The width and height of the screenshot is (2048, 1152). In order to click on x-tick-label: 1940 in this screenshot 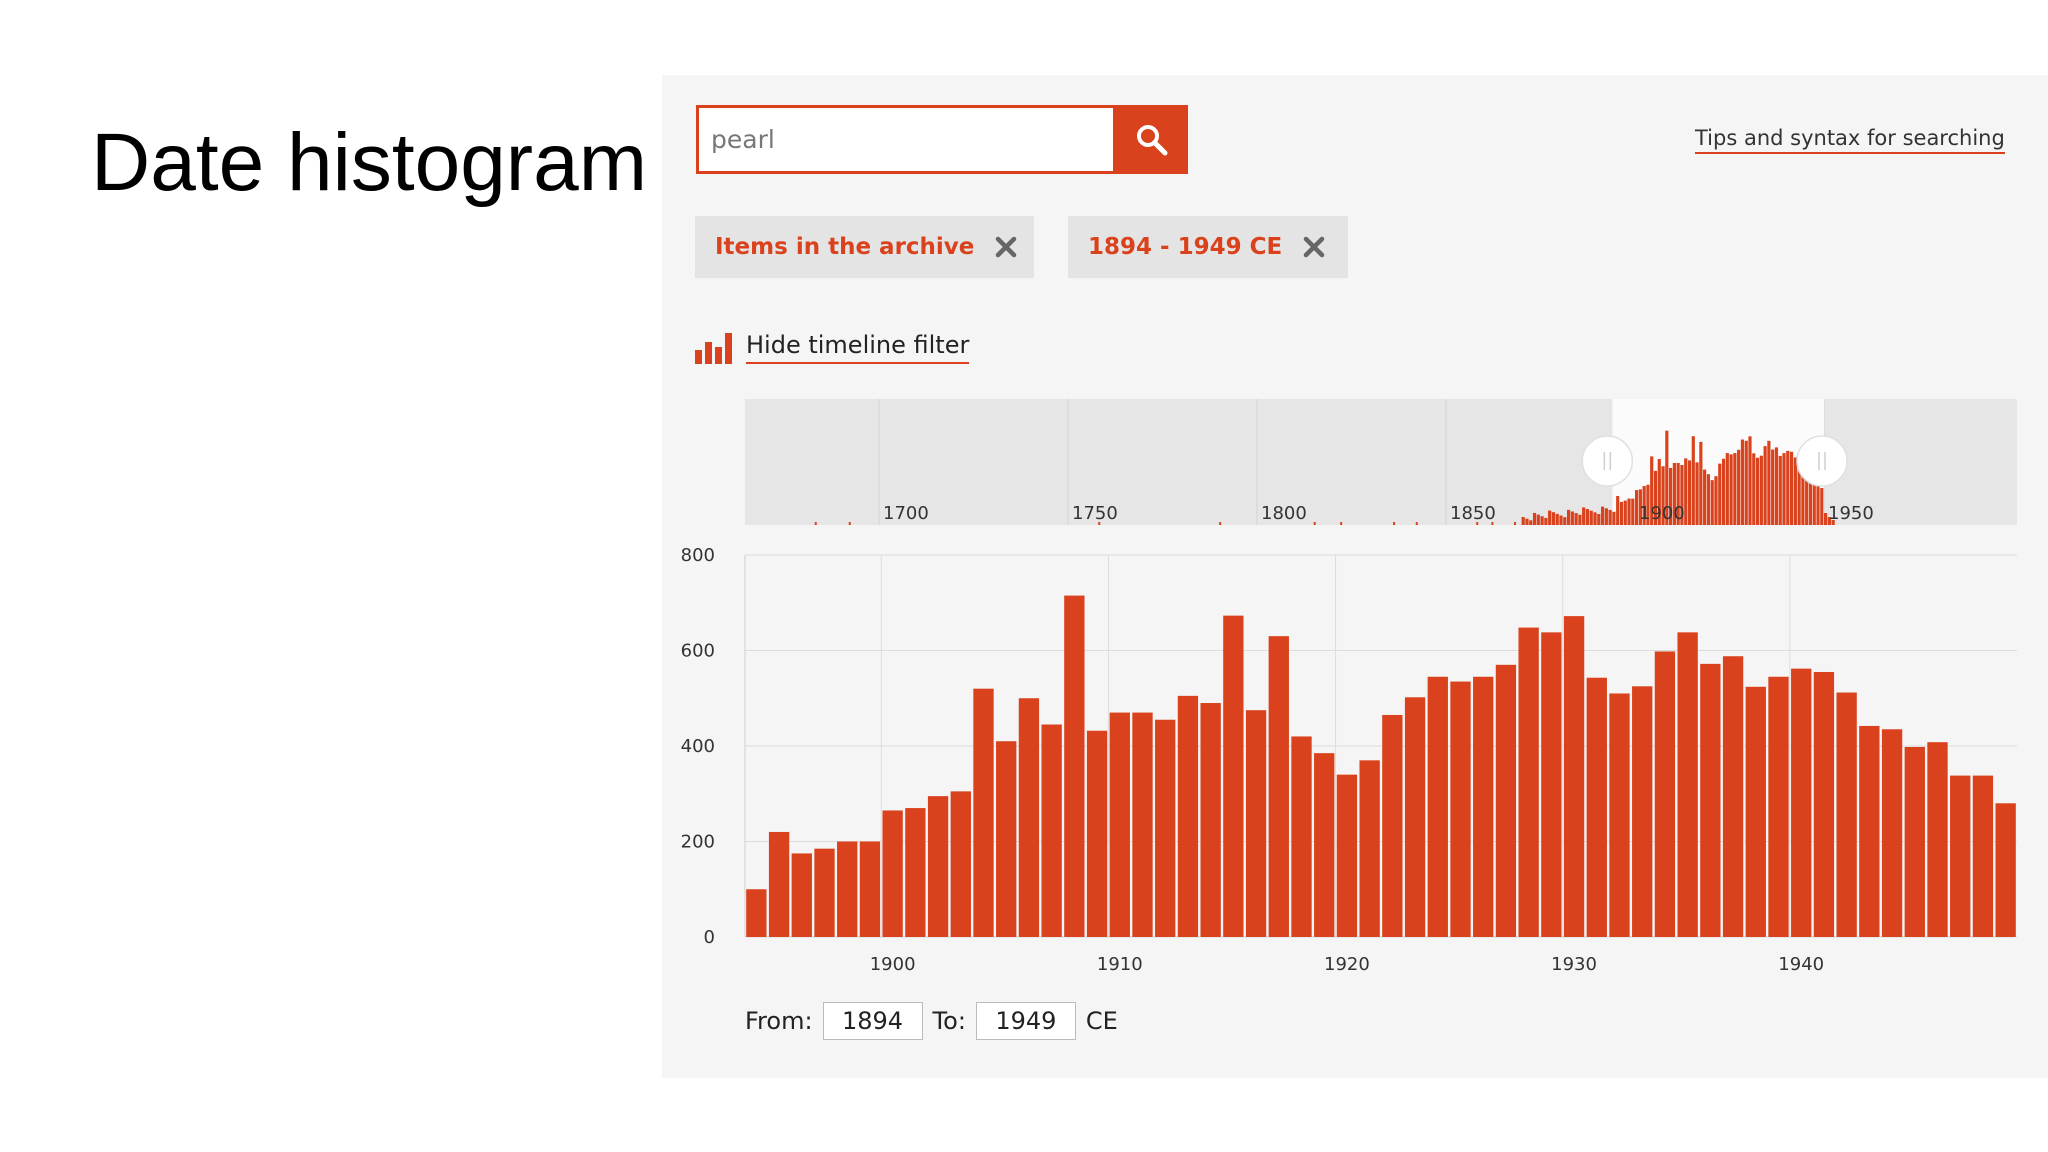, I will do `click(1801, 964)`.